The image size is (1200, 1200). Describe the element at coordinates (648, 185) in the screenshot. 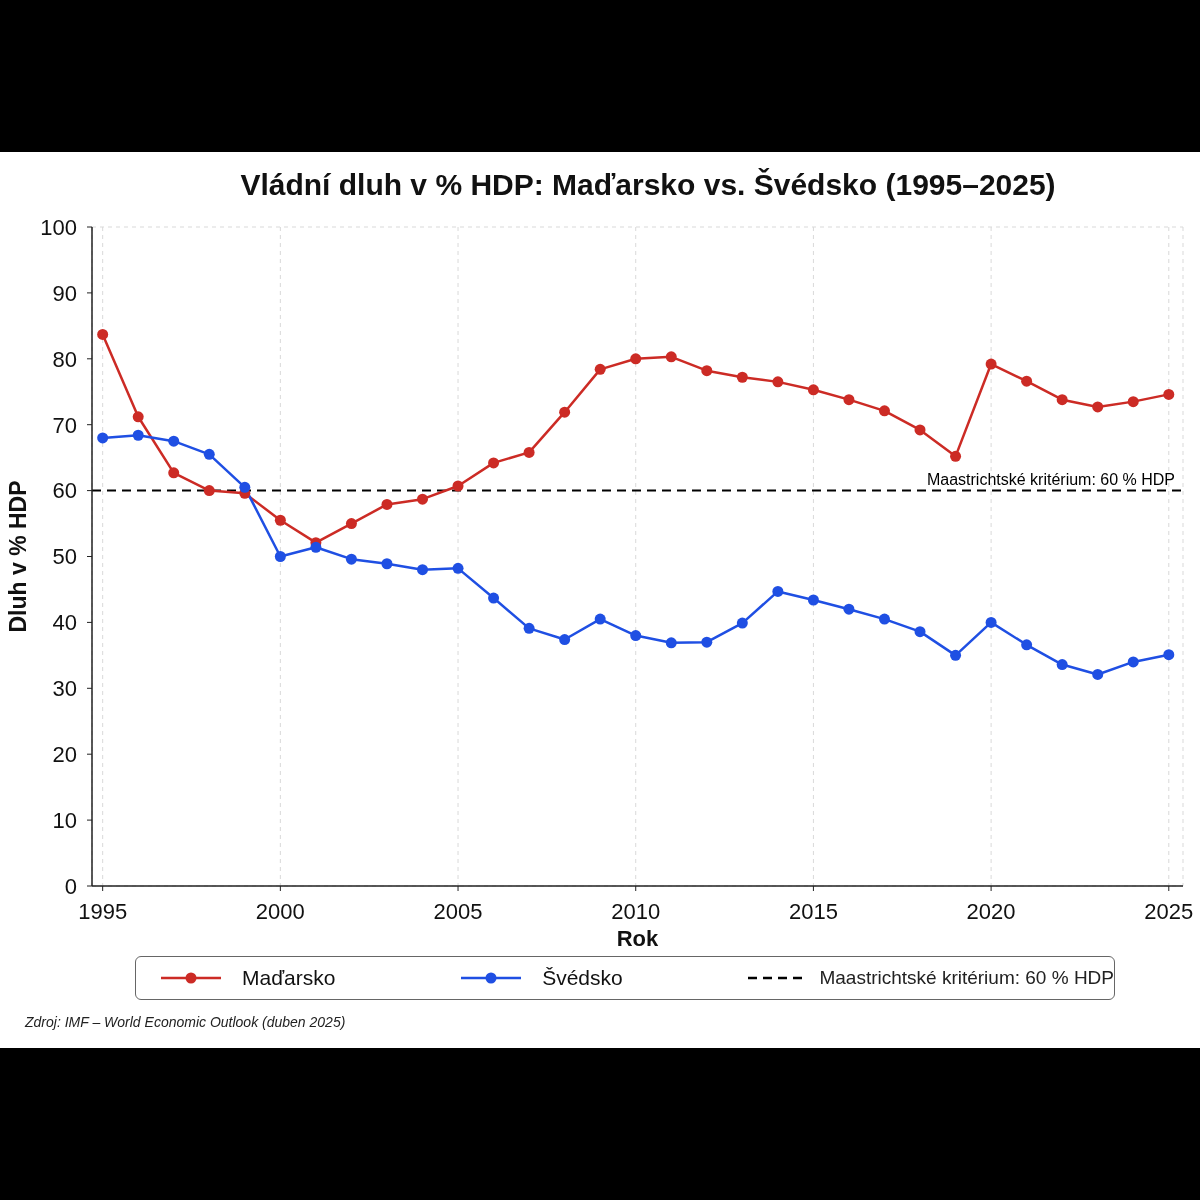

I see `chart-title: Vládní dluh v % HDP: Maďarsko vs. Švédsko (1995–2025)` at that location.